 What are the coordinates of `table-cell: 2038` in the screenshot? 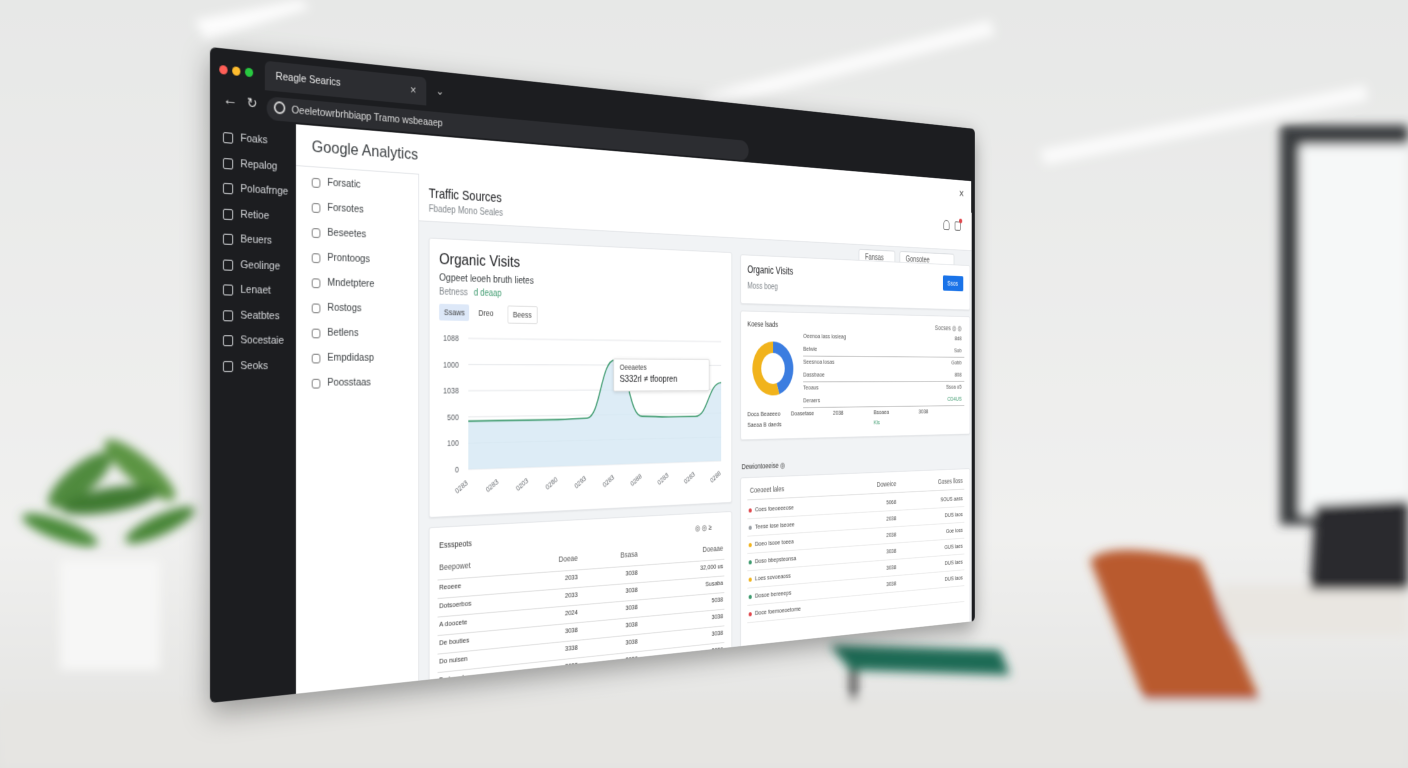 It's located at (891, 534).